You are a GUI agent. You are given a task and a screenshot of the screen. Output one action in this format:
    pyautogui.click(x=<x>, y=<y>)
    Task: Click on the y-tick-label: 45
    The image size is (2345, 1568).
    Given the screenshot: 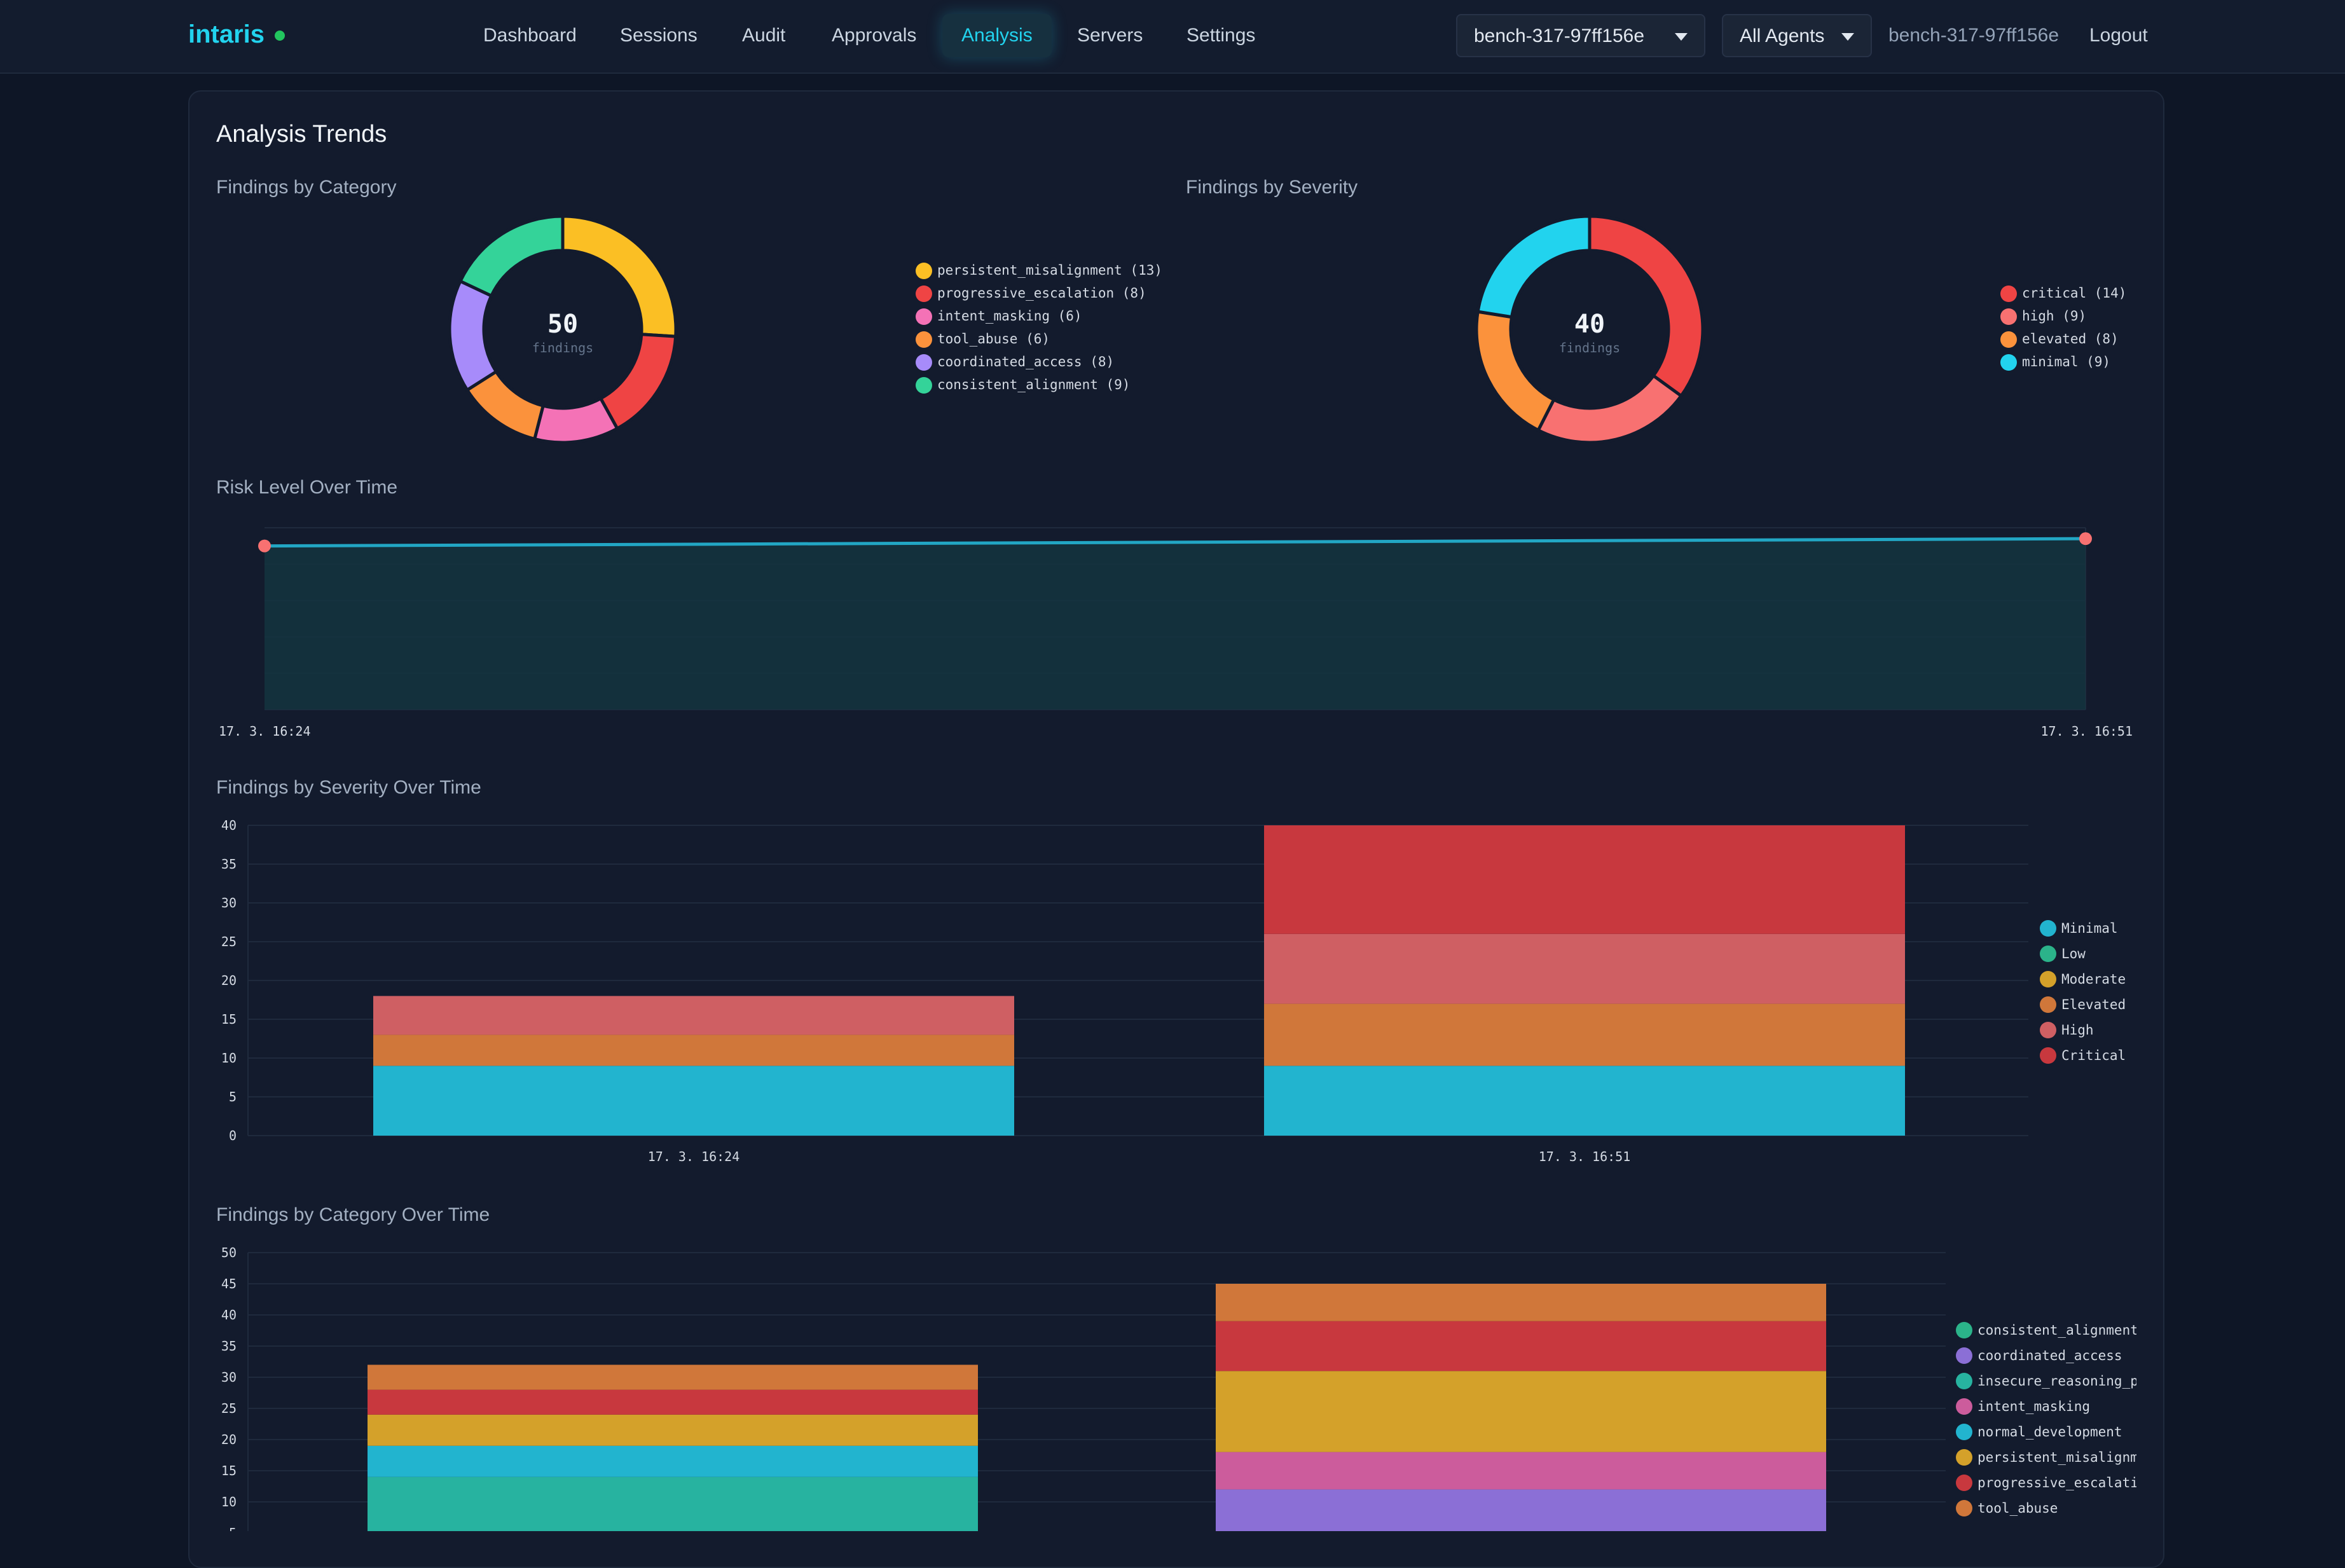 What is the action you would take?
    pyautogui.click(x=229, y=1283)
    